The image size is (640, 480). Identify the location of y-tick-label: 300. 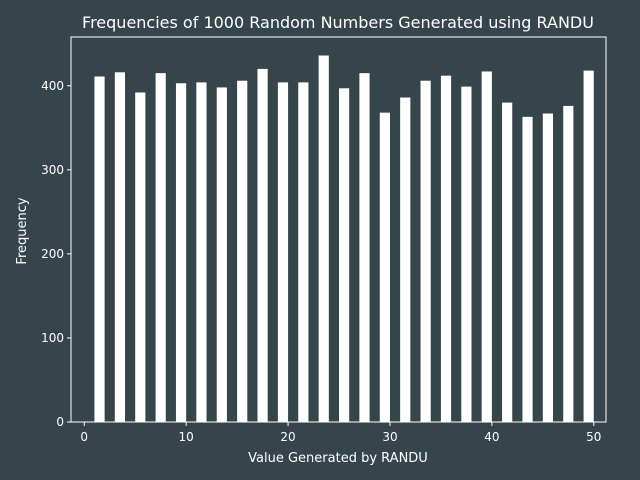
(52, 170).